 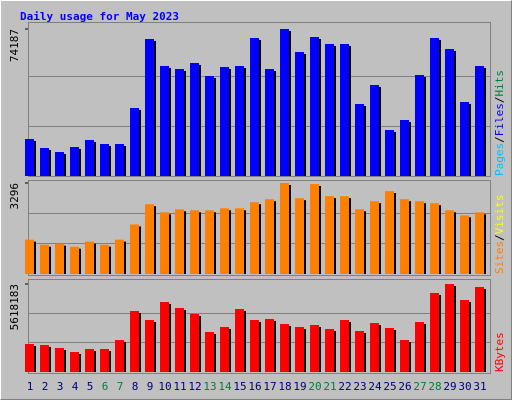 I want to click on legend-entry: Pages, so click(x=499, y=159).